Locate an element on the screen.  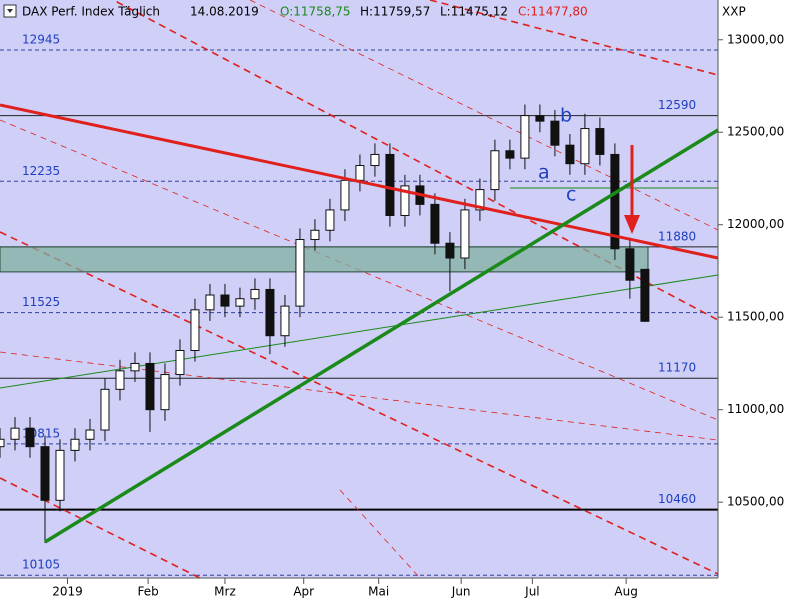
level-label: 10460 is located at coordinates (677, 499).